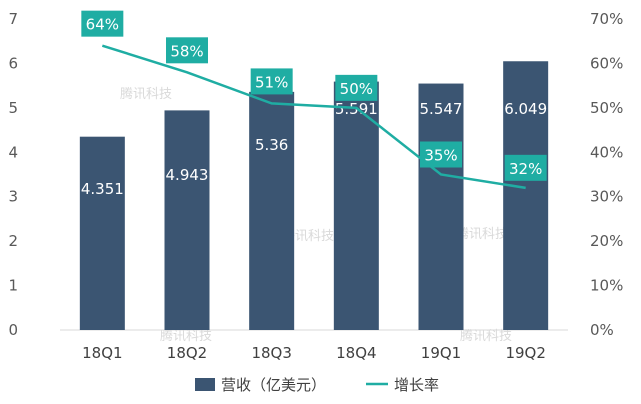  Describe the element at coordinates (13, 152) in the screenshot. I see `left-tick-label: 4` at that location.